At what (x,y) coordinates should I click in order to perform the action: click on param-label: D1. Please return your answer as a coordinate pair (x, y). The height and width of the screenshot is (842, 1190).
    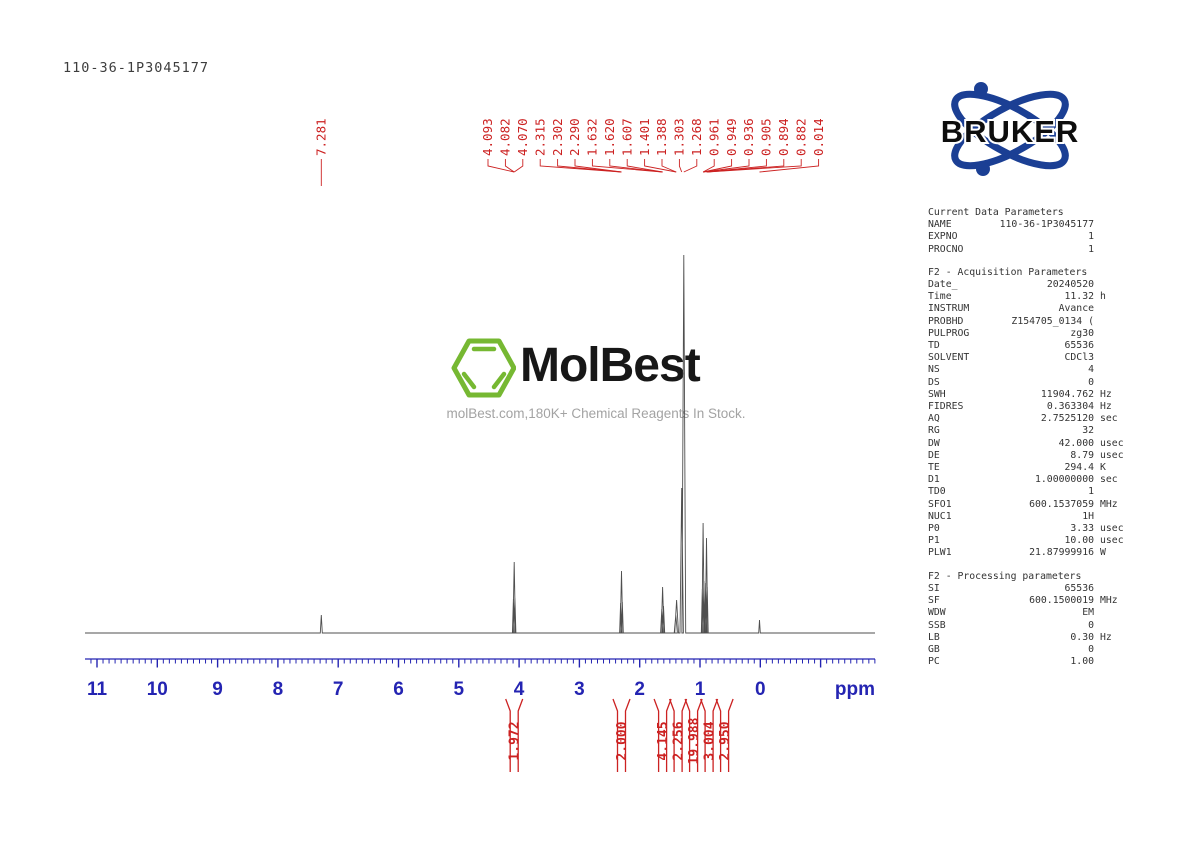
    Looking at the image, I should click on (934, 480).